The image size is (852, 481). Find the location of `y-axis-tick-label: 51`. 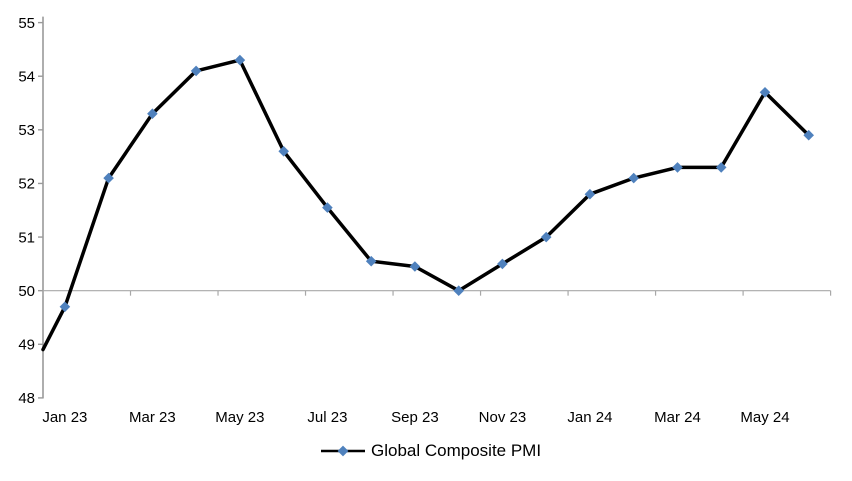

y-axis-tick-label: 51 is located at coordinates (26, 237).